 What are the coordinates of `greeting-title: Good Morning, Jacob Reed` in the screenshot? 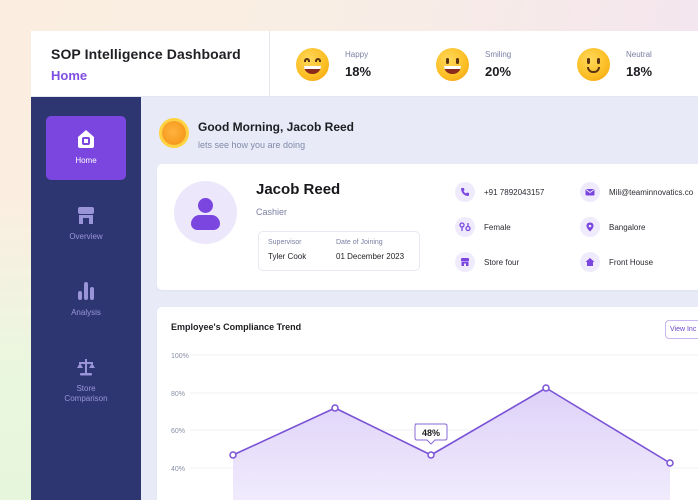 It's located at (276, 127).